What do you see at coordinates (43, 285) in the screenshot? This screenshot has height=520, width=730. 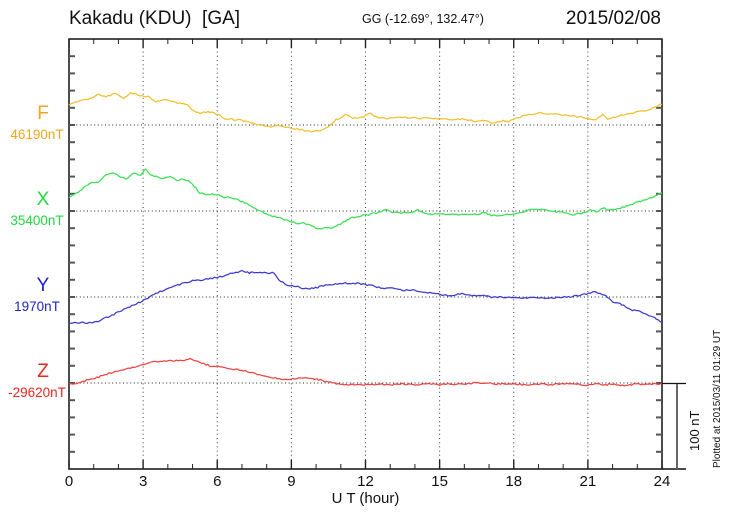 I see `channel-letter-Y: Y` at bounding box center [43, 285].